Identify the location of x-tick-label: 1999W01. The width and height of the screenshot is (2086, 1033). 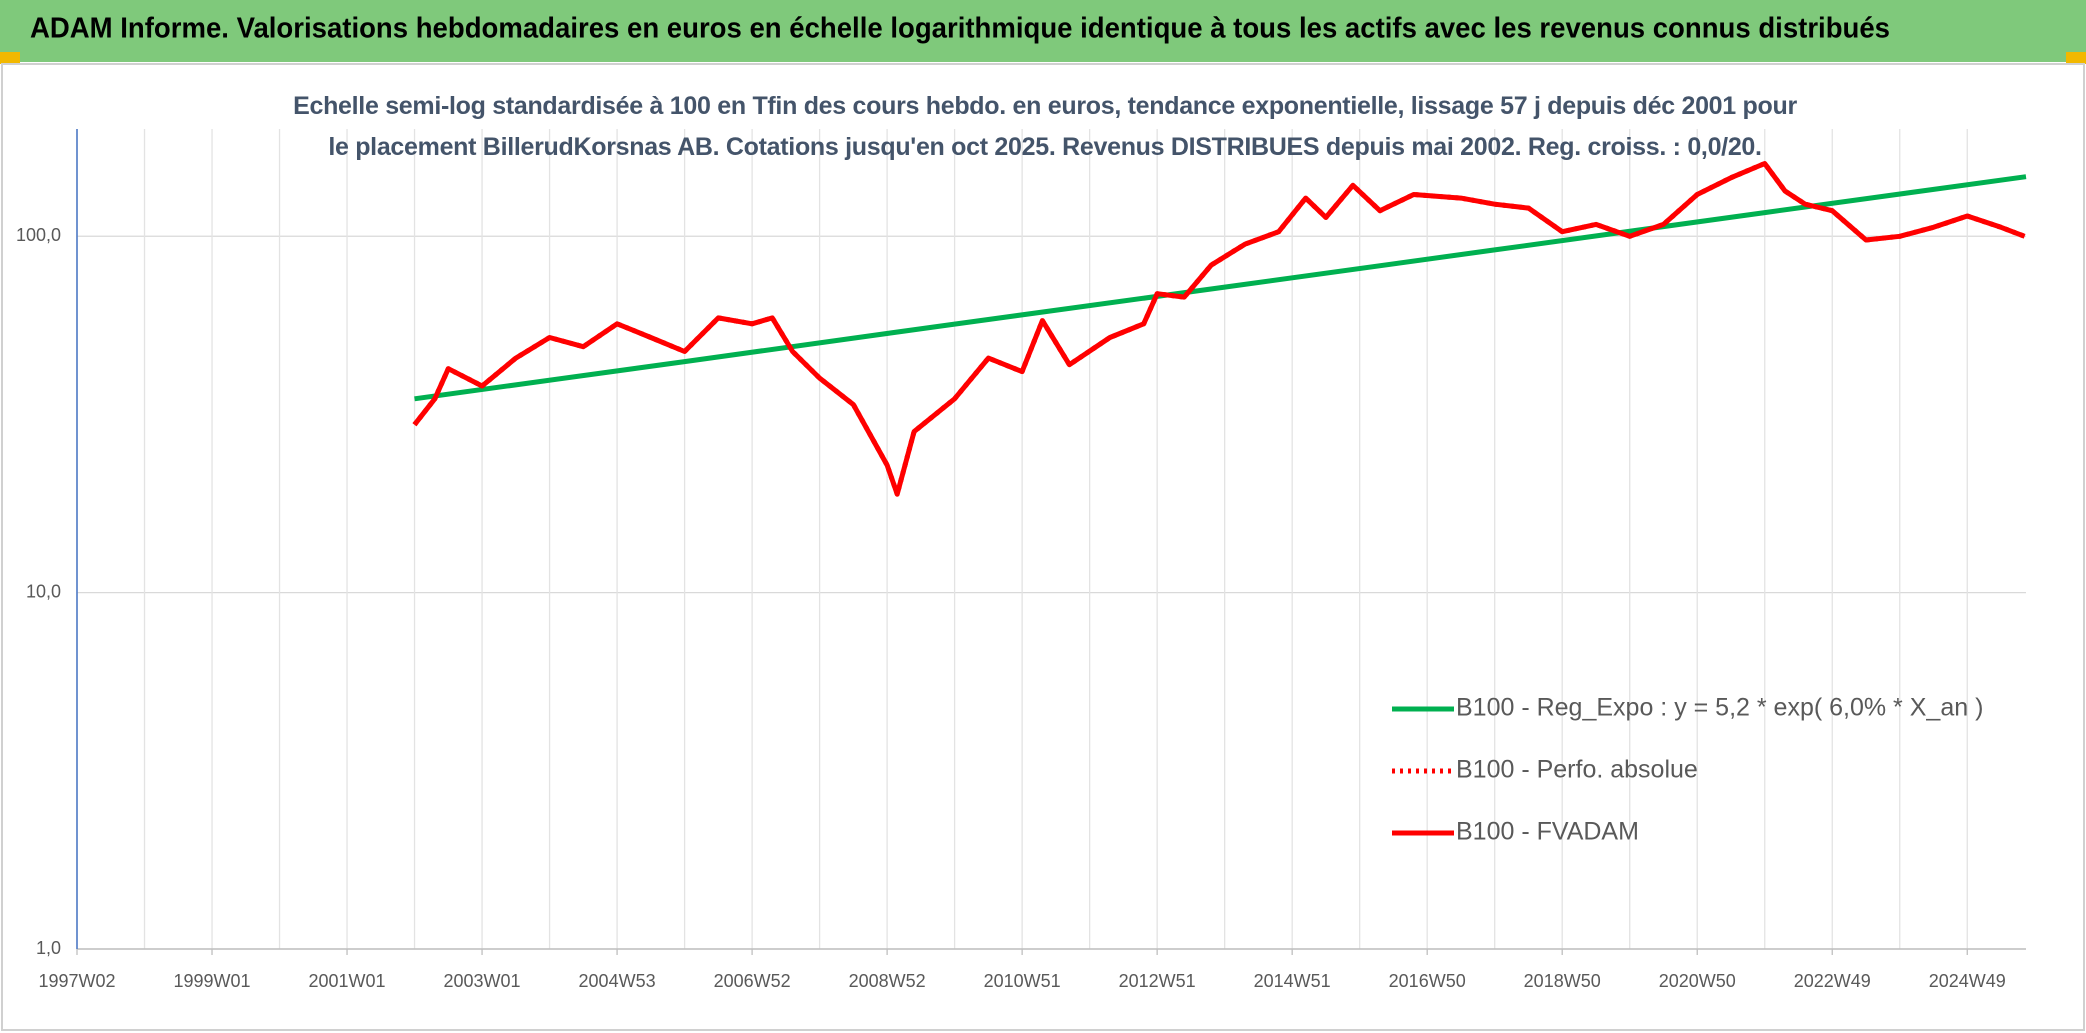
(211, 981).